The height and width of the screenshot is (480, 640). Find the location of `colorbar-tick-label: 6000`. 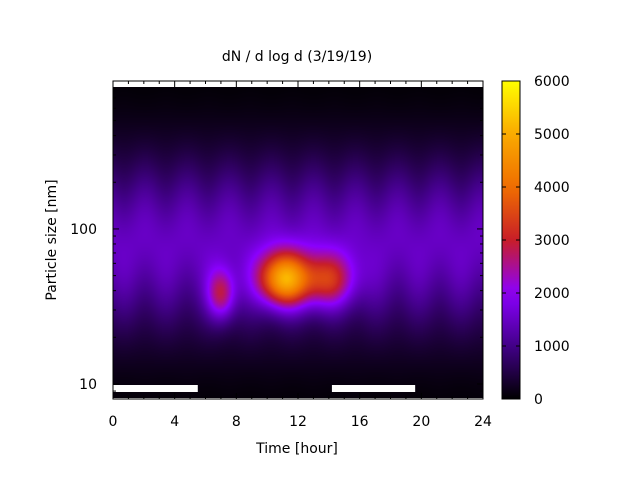

colorbar-tick-label: 6000 is located at coordinates (552, 82).